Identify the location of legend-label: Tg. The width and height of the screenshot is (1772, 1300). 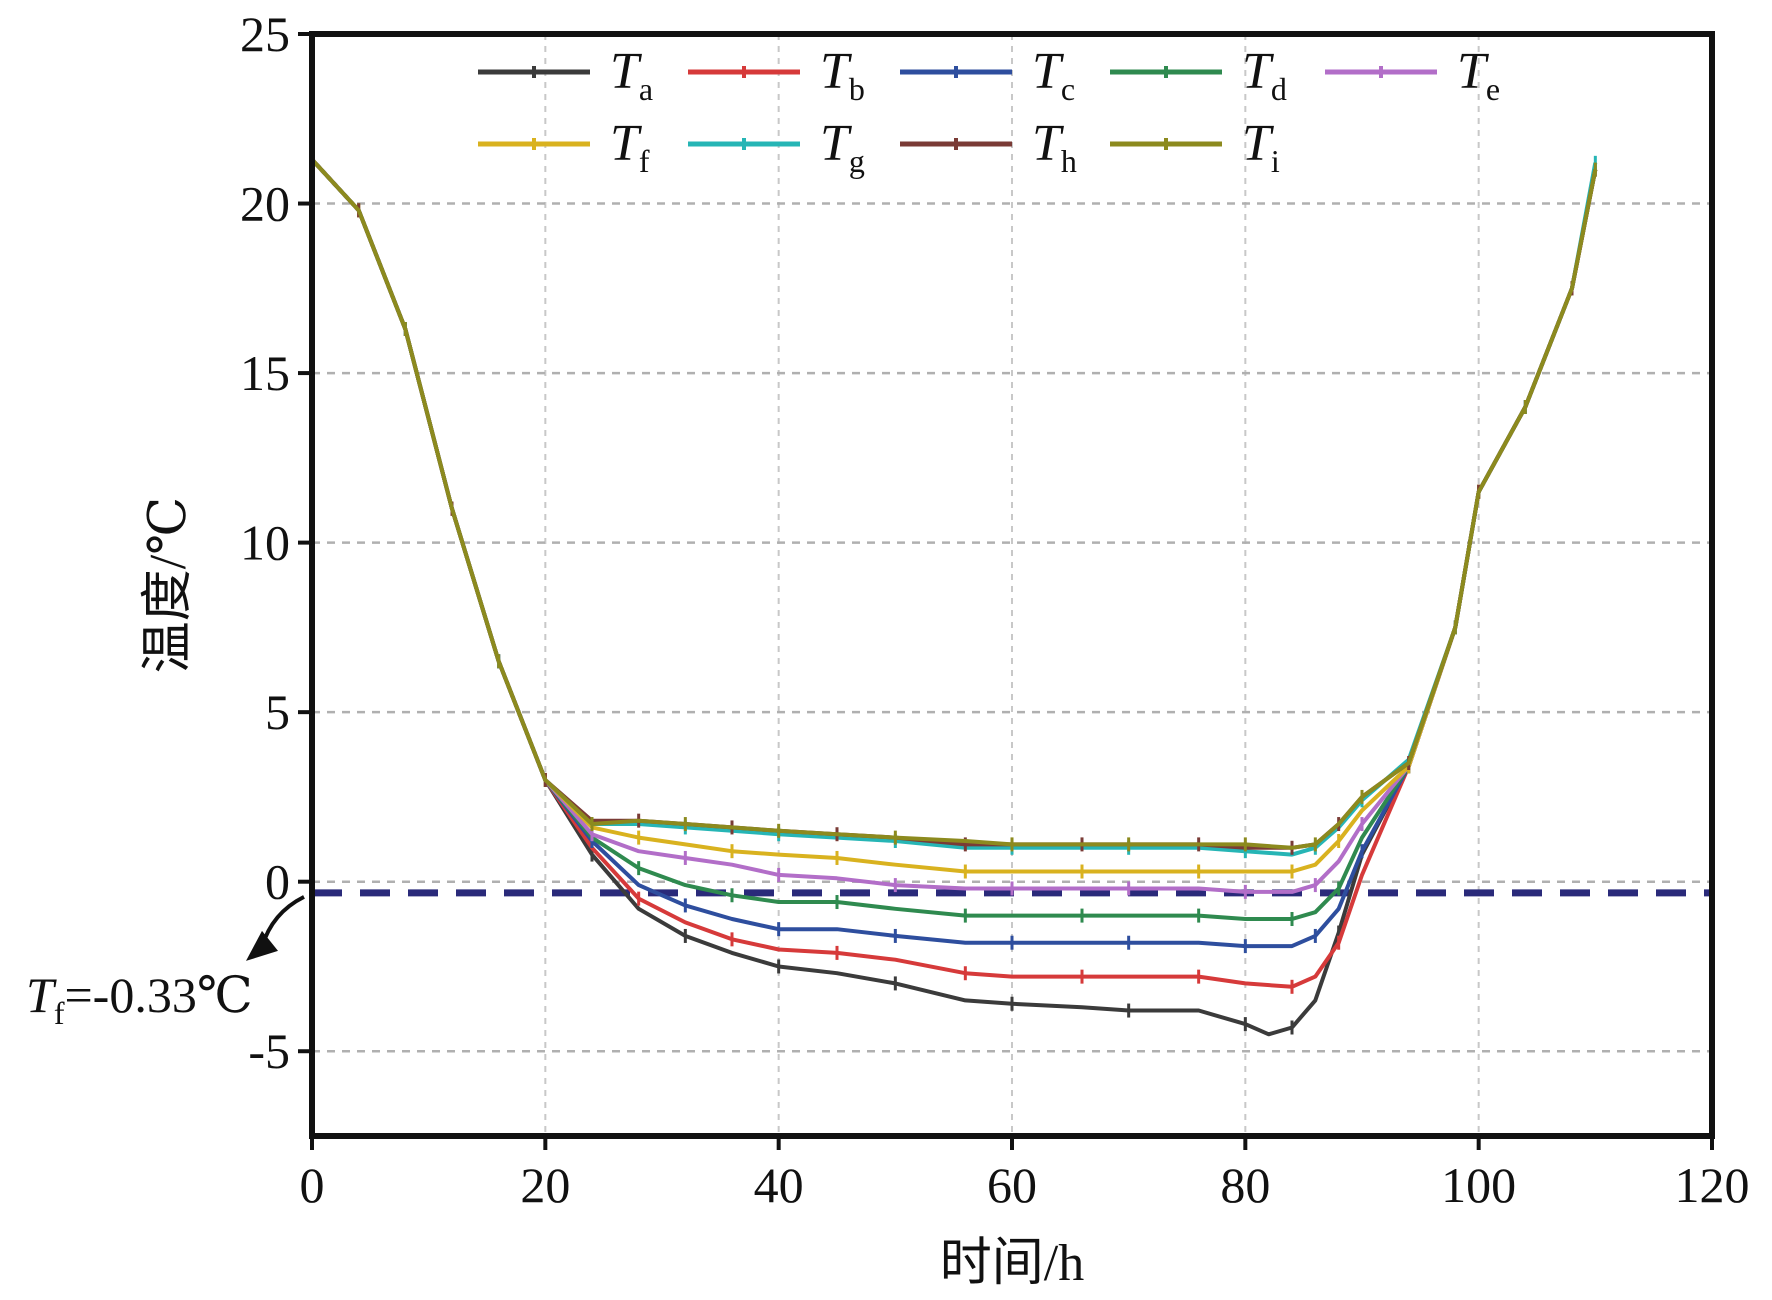
(842, 147).